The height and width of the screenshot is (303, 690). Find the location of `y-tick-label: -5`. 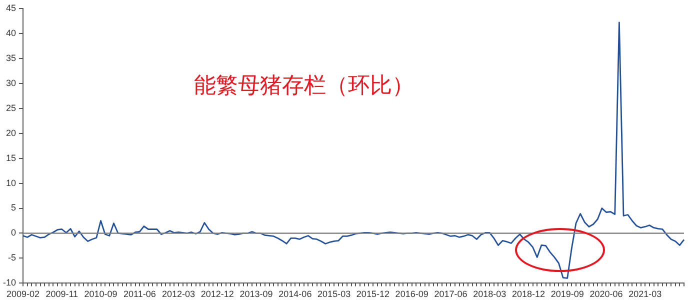

y-tick-label: -5 is located at coordinates (12, 257).